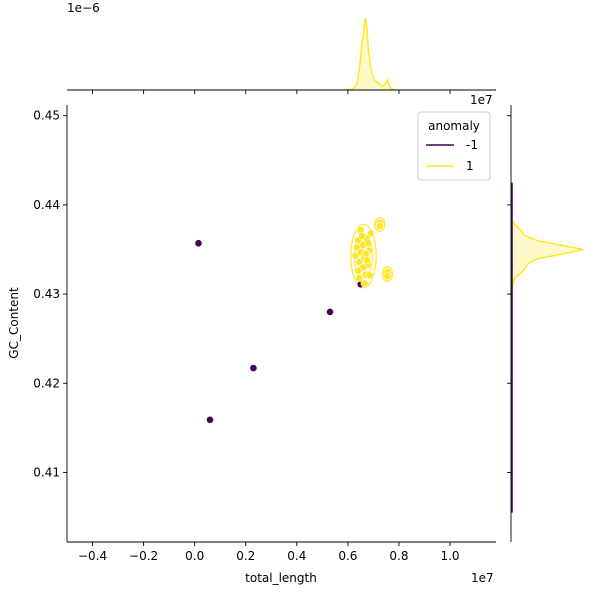 The width and height of the screenshot is (600, 600). What do you see at coordinates (14, 323) in the screenshot?
I see `y-axis-label: GC_Content` at bounding box center [14, 323].